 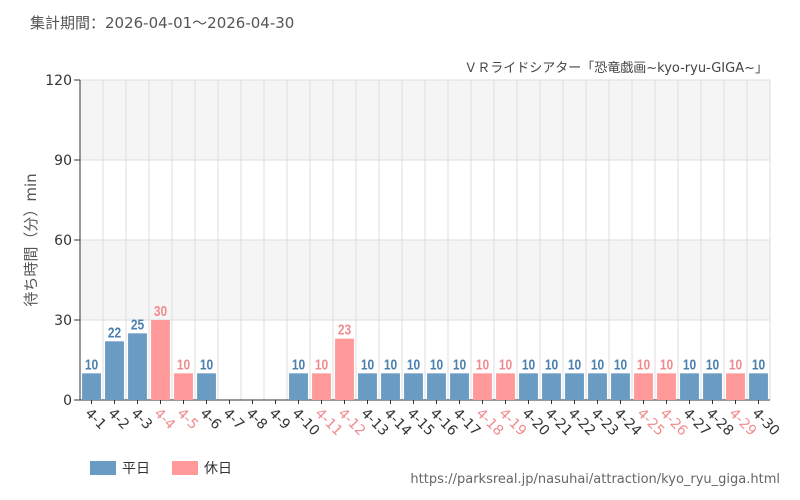 I want to click on x-tick-label: 4-3, so click(x=141, y=419).